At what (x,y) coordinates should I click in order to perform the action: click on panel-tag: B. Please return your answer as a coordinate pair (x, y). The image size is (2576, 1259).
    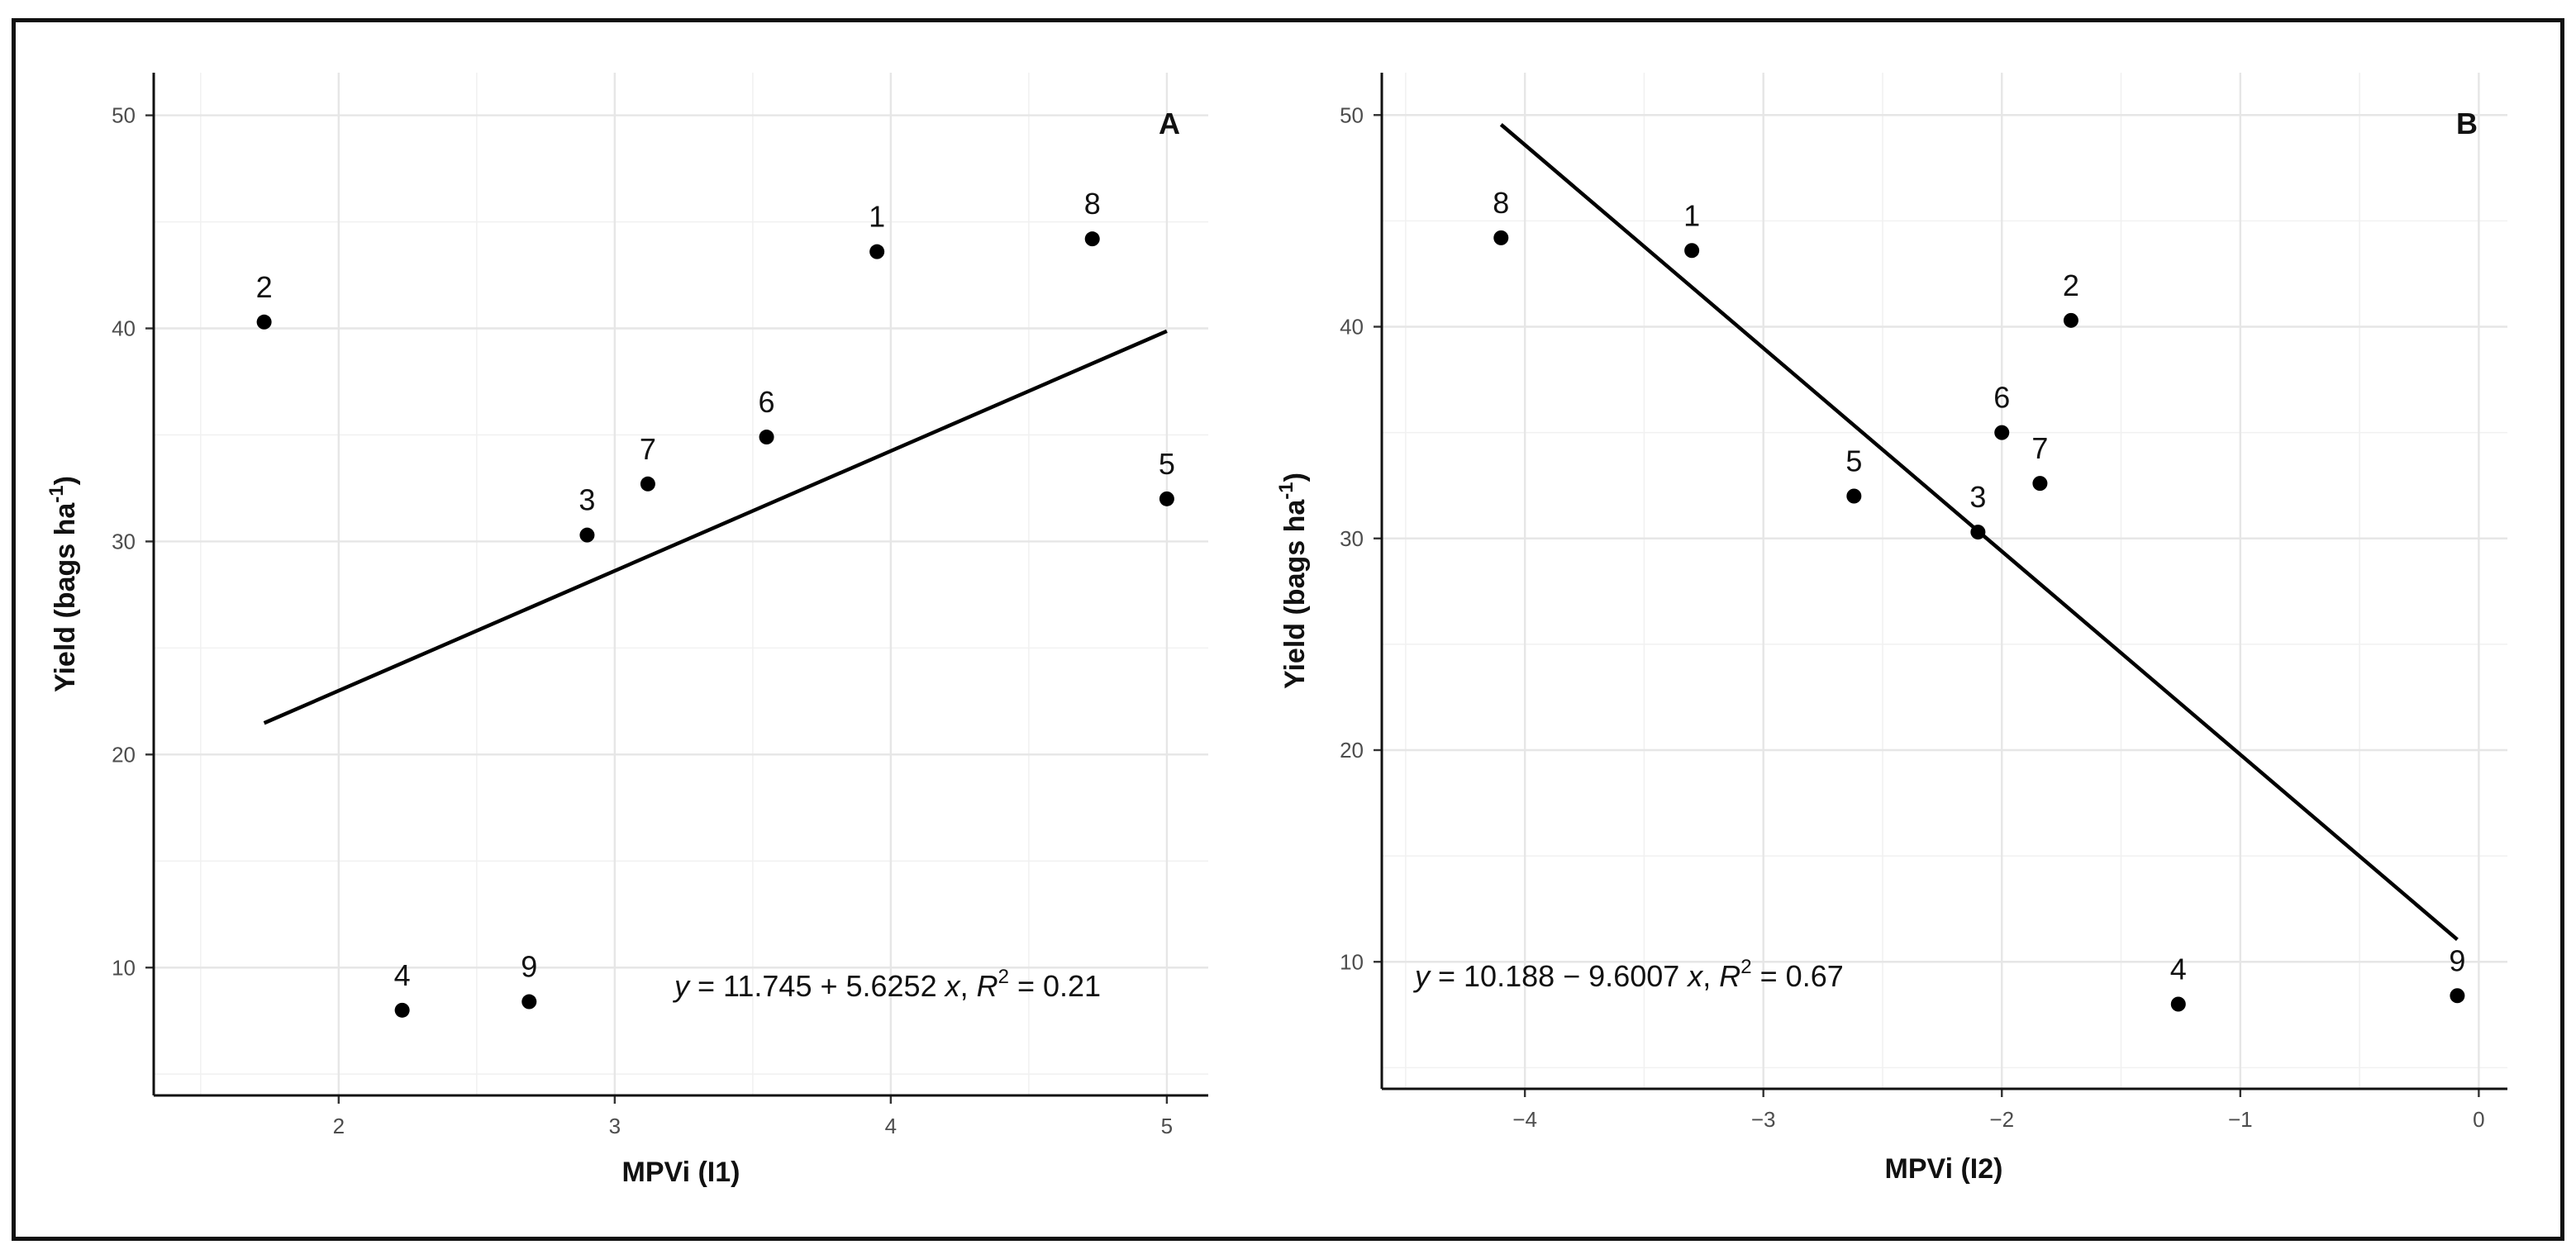
    Looking at the image, I should click on (2467, 123).